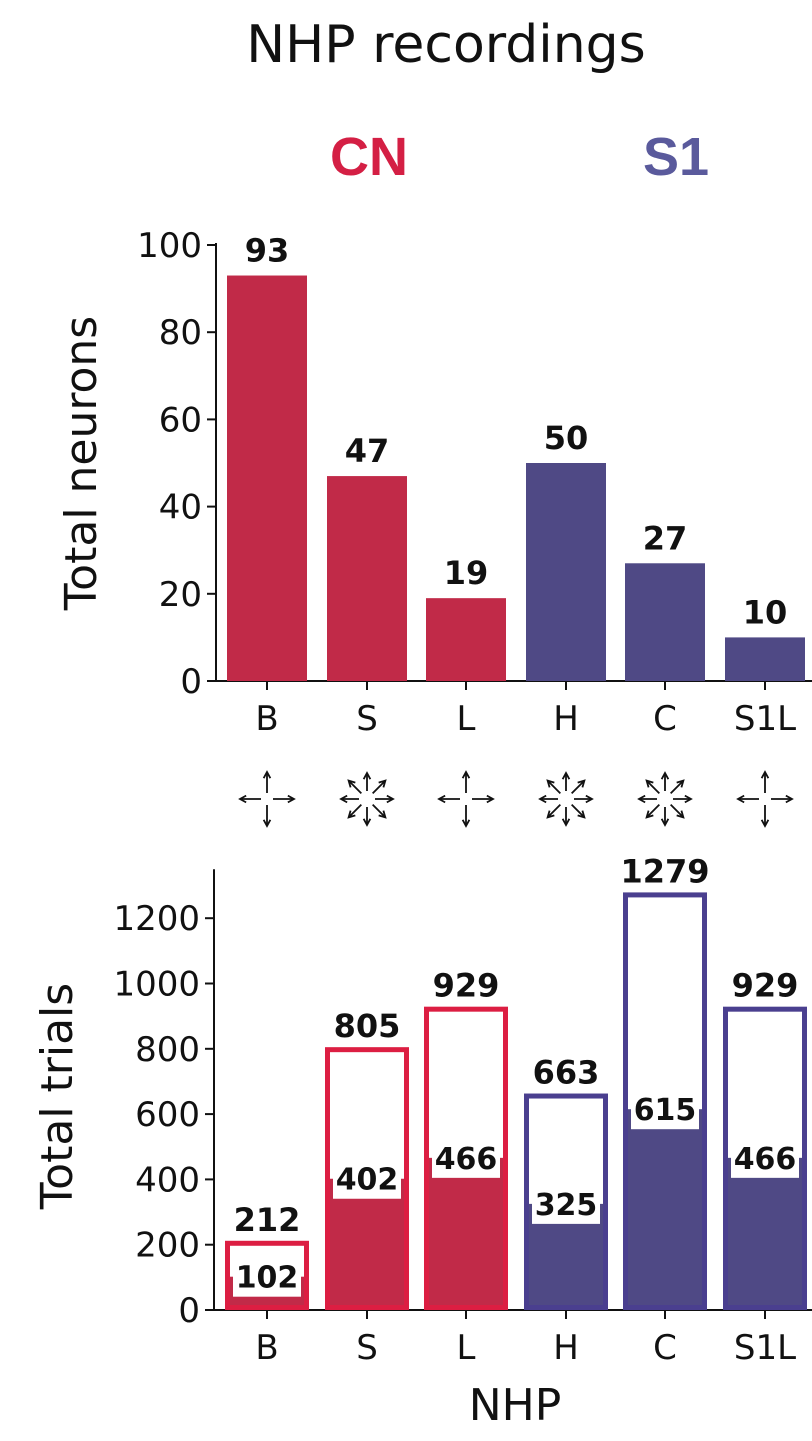 The width and height of the screenshot is (812, 1441). Describe the element at coordinates (566, 1073) in the screenshot. I see `bar-total-value-label: 663` at that location.